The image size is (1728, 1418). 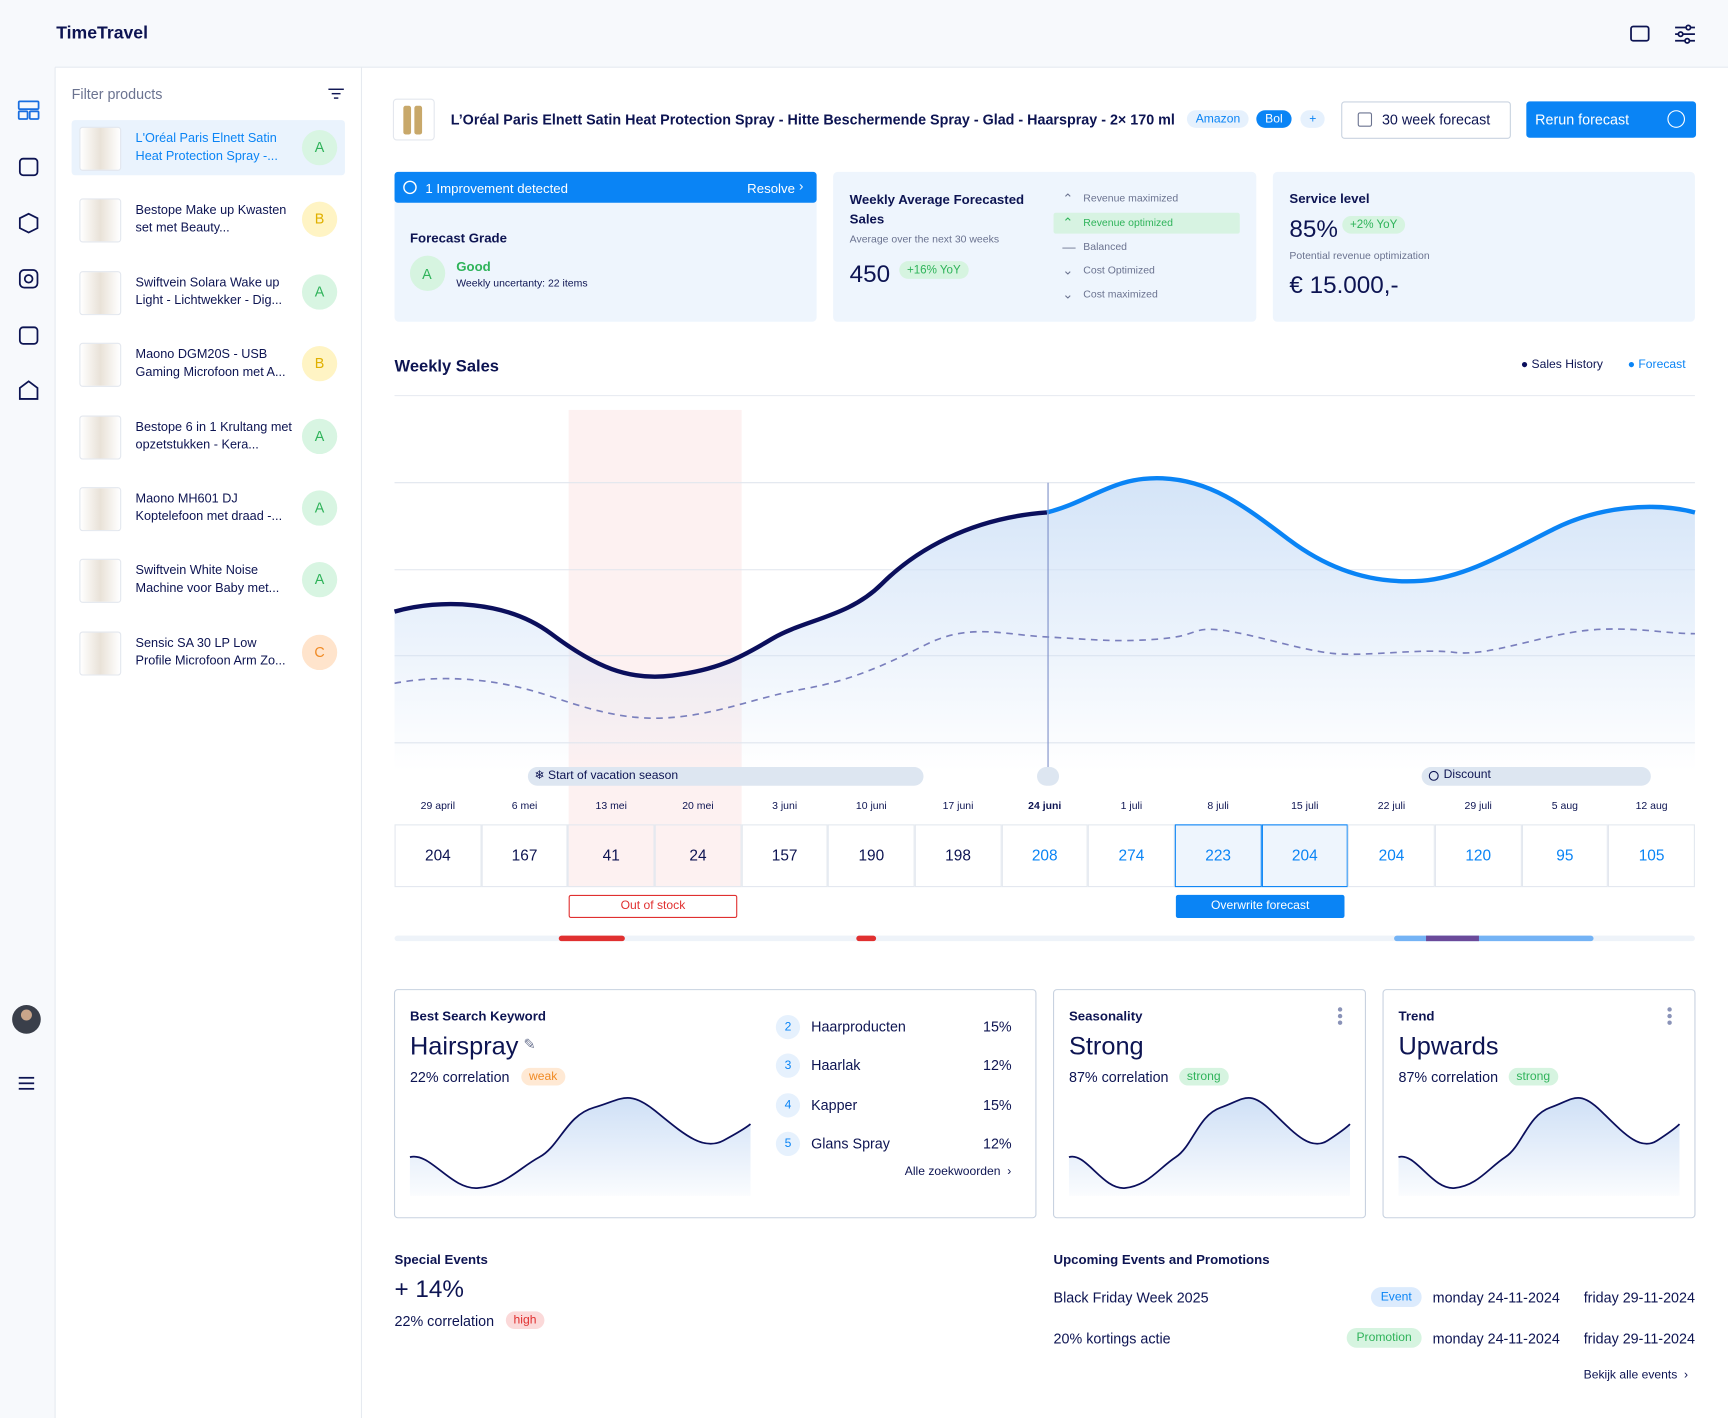 I want to click on option-label: Balanced, so click(x=1105, y=247).